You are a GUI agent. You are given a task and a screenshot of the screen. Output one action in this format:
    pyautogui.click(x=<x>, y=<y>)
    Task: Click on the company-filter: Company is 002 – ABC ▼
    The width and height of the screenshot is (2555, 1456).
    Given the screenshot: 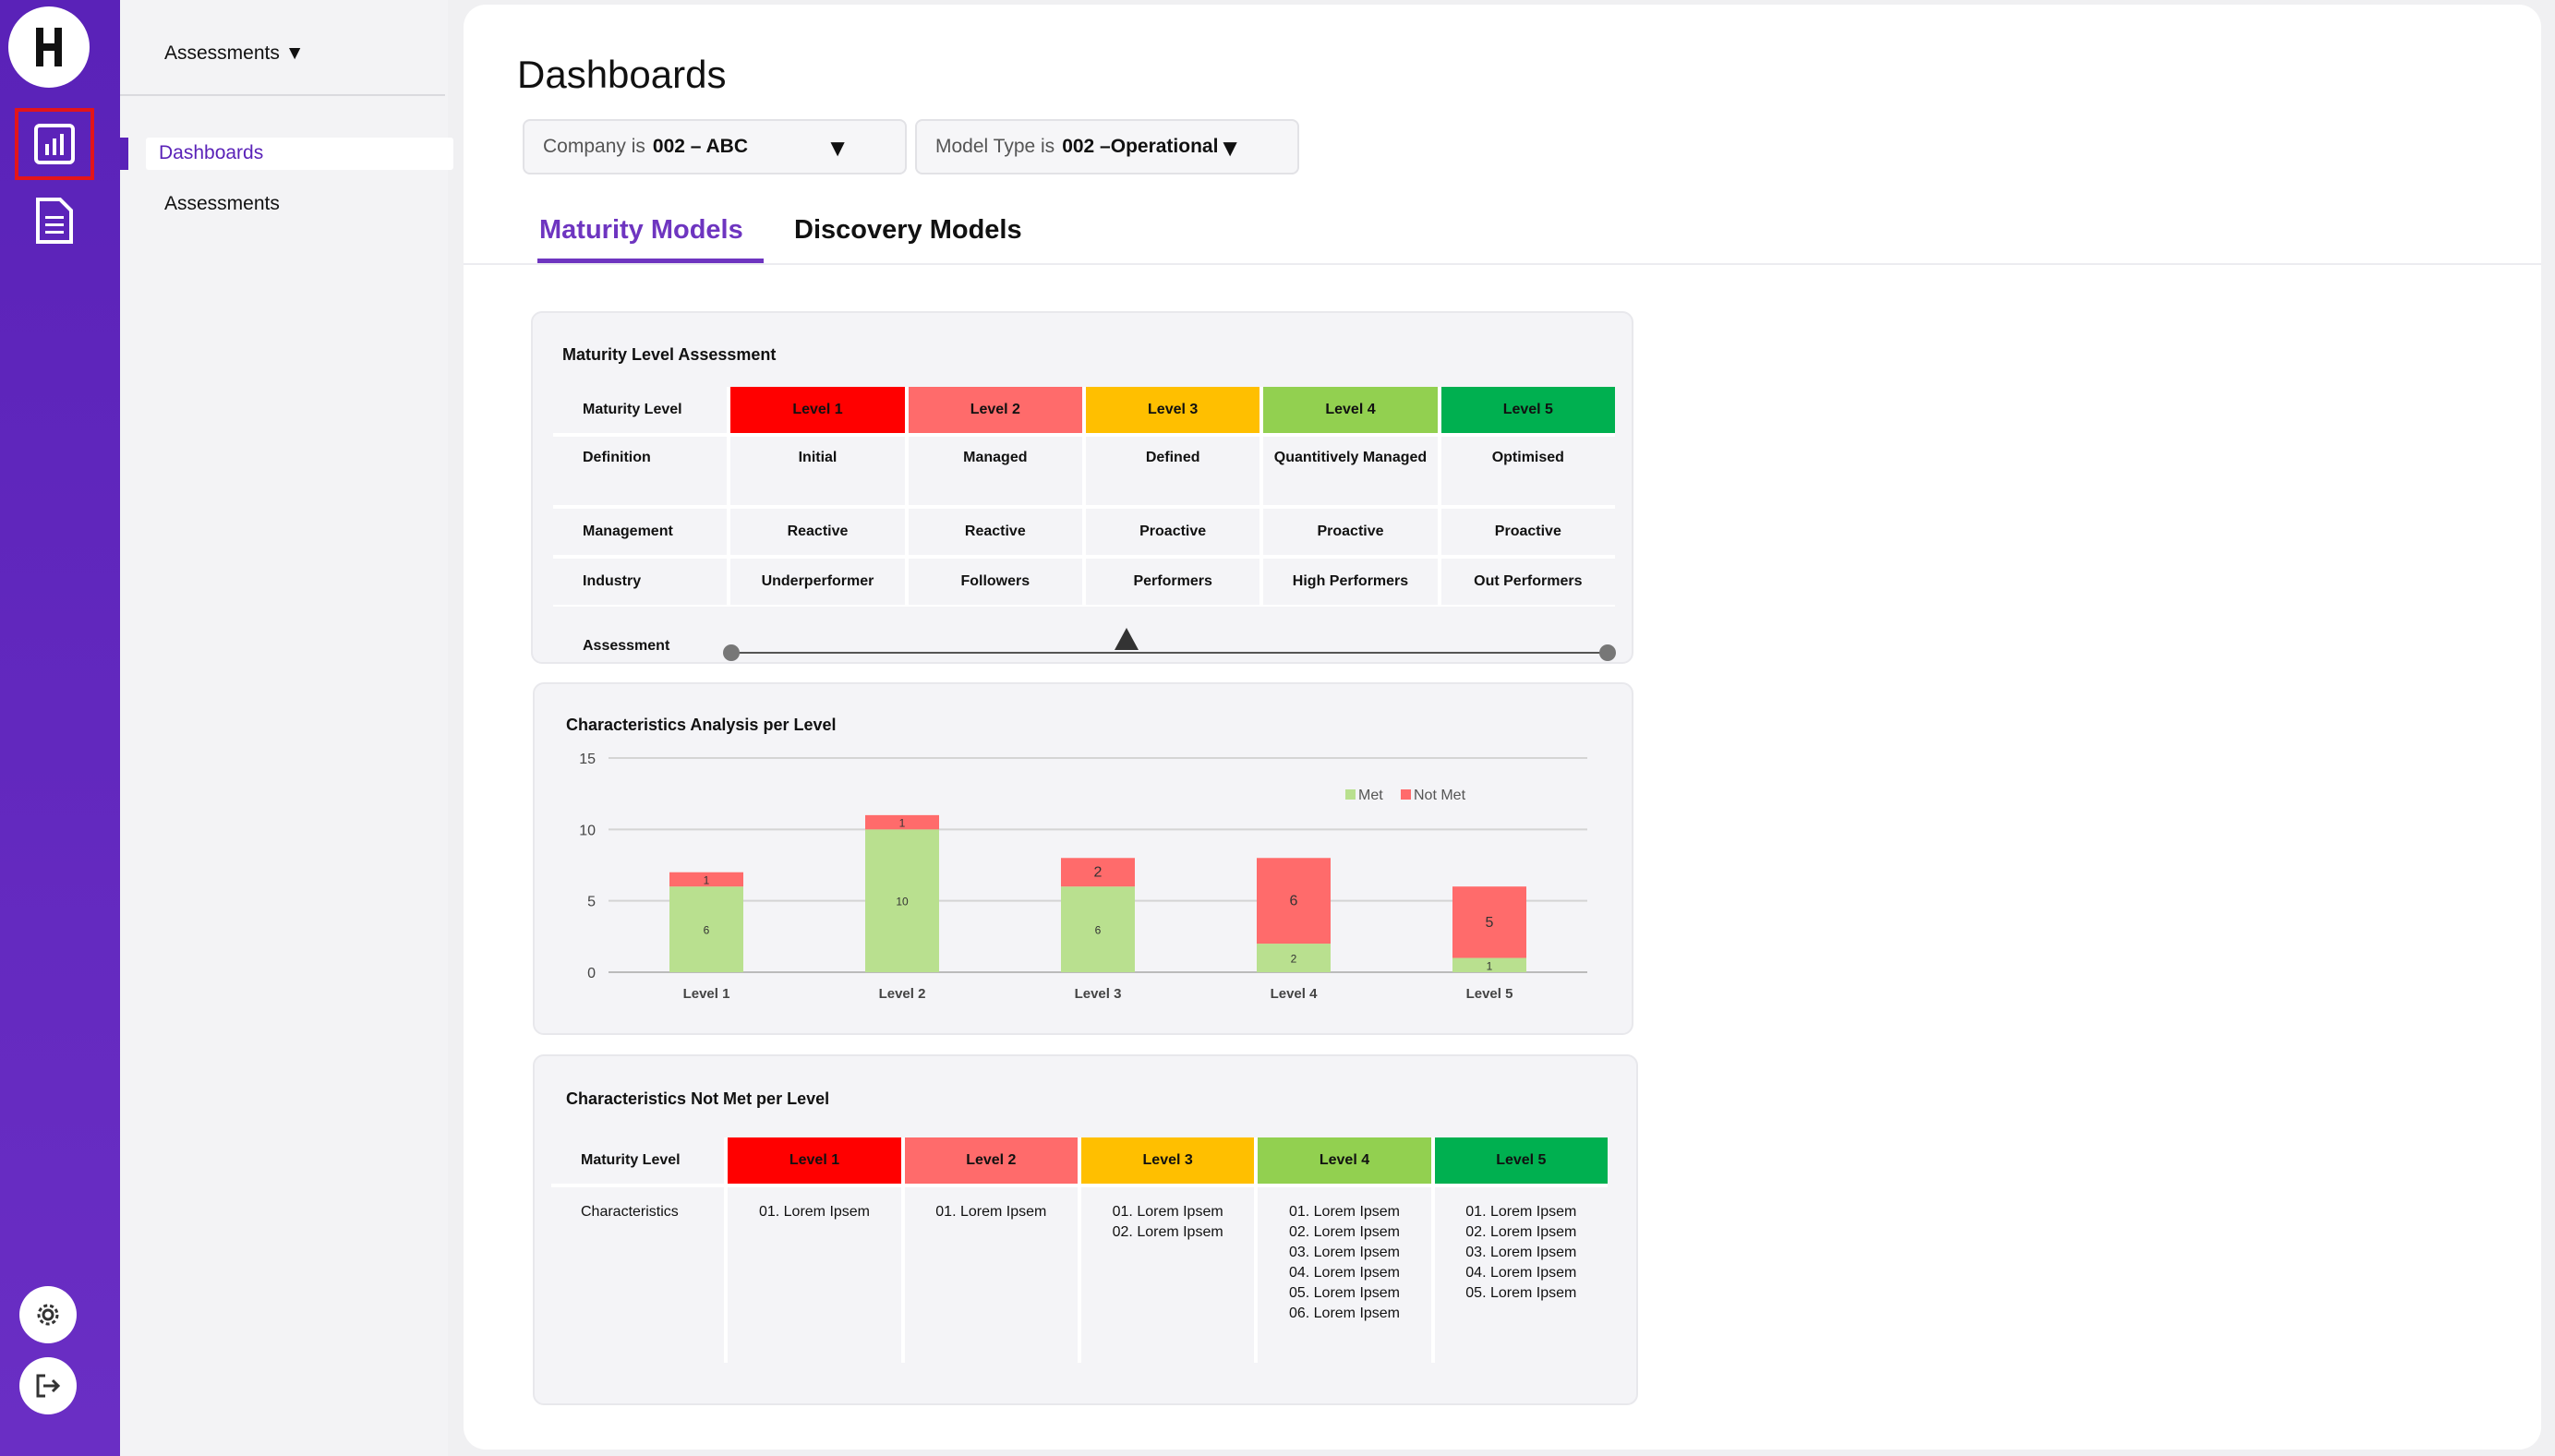 What is the action you would take?
    pyautogui.click(x=715, y=146)
    